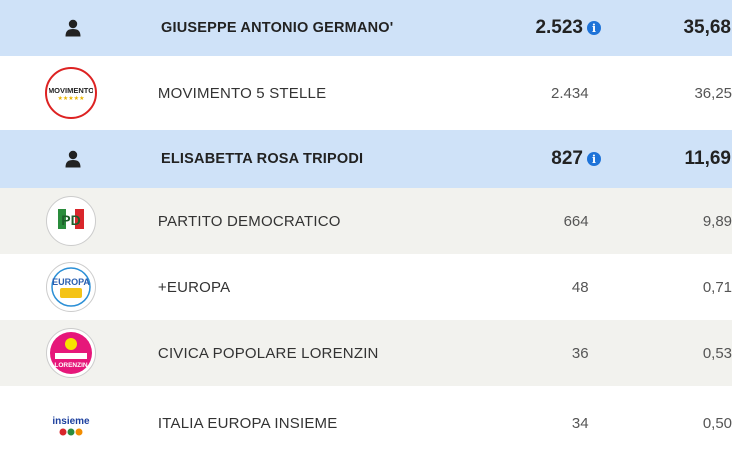 This screenshot has width=732, height=460. What do you see at coordinates (530, 28) in the screenshot?
I see `candidate-votes: 2.523 i` at bounding box center [530, 28].